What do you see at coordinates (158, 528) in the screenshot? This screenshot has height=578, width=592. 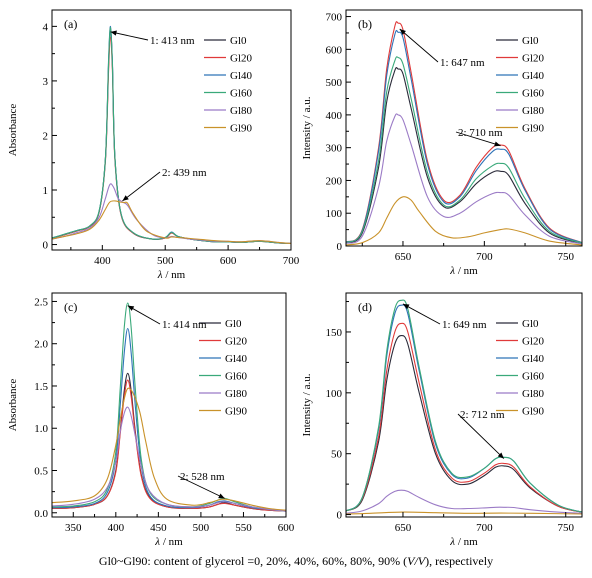 I see `x-tick-label: 450` at bounding box center [158, 528].